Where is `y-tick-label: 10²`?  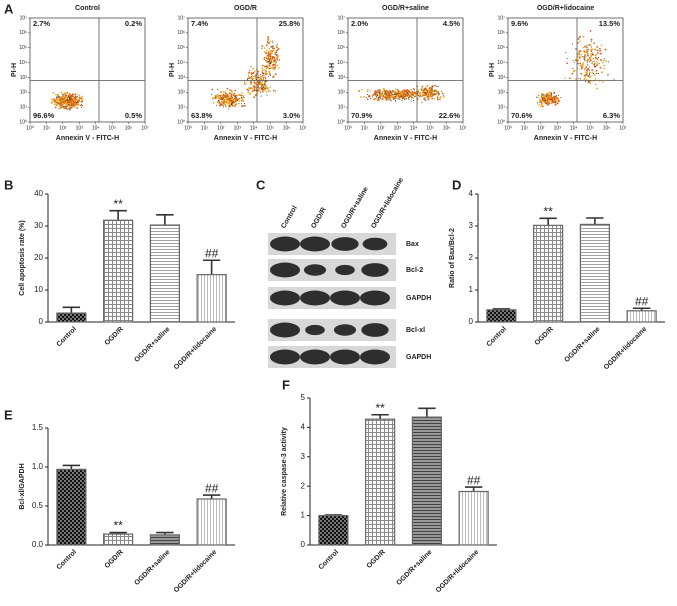
y-tick-label: 10² is located at coordinates (342, 93).